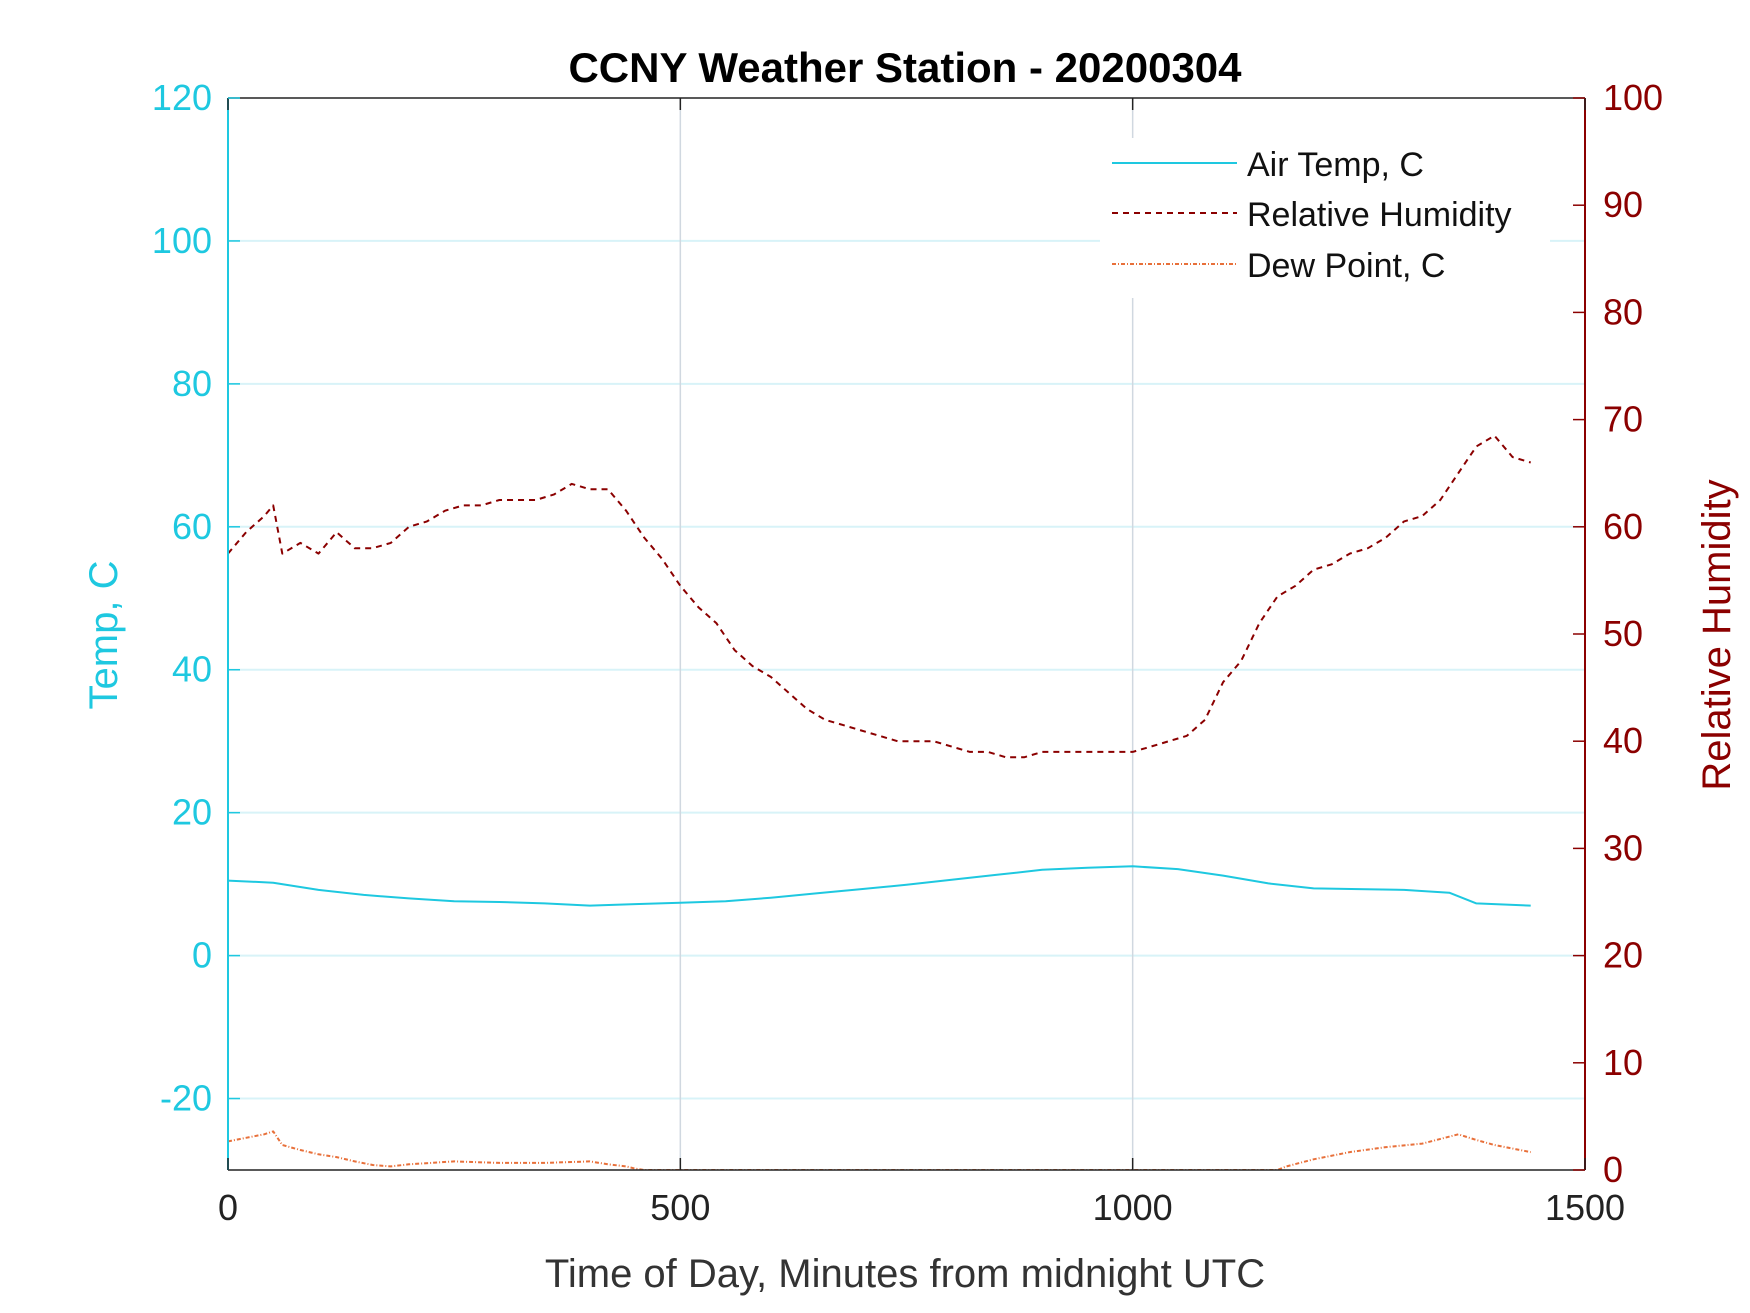 Image resolution: width=1750 pixels, height=1313 pixels. What do you see at coordinates (1623, 204) in the screenshot?
I see `y-right-tick-label: 90` at bounding box center [1623, 204].